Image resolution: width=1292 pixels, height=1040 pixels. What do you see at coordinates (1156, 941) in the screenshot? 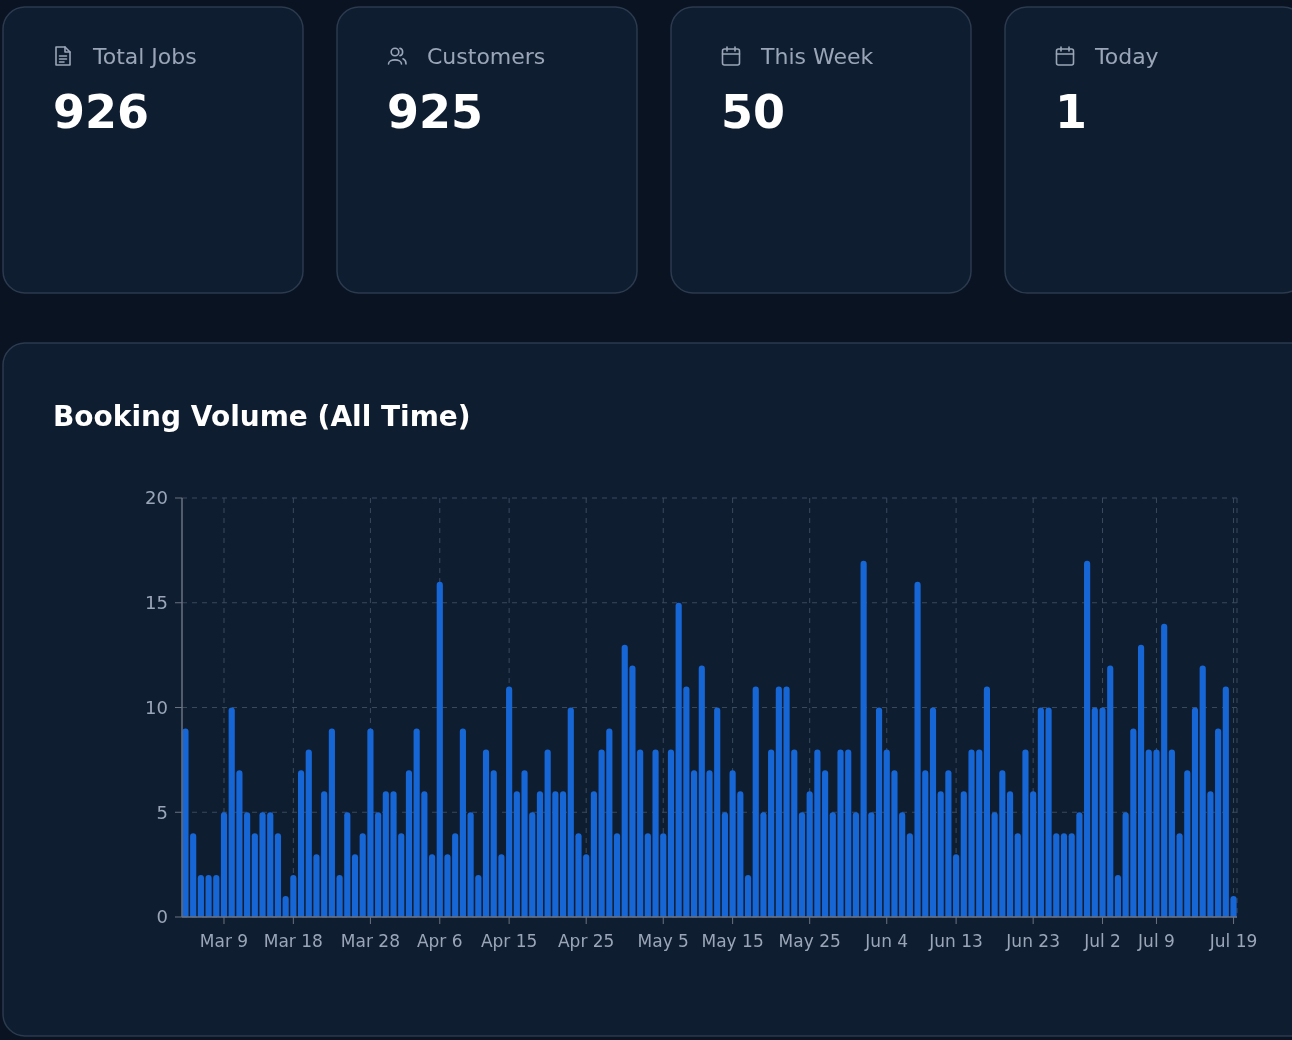
I see `x-tick-label: Jul 9` at bounding box center [1156, 941].